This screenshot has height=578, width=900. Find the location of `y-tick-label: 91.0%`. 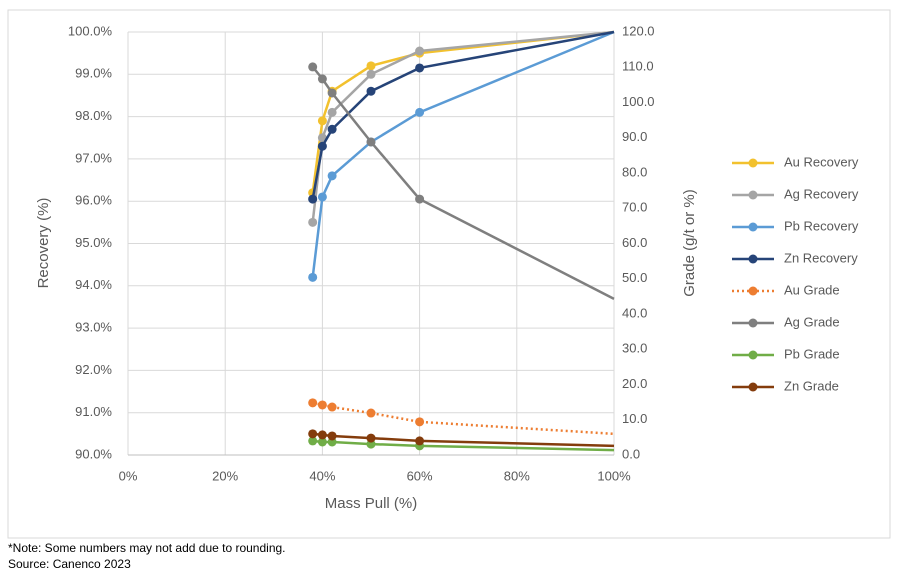

y-tick-label: 91.0% is located at coordinates (93, 411).